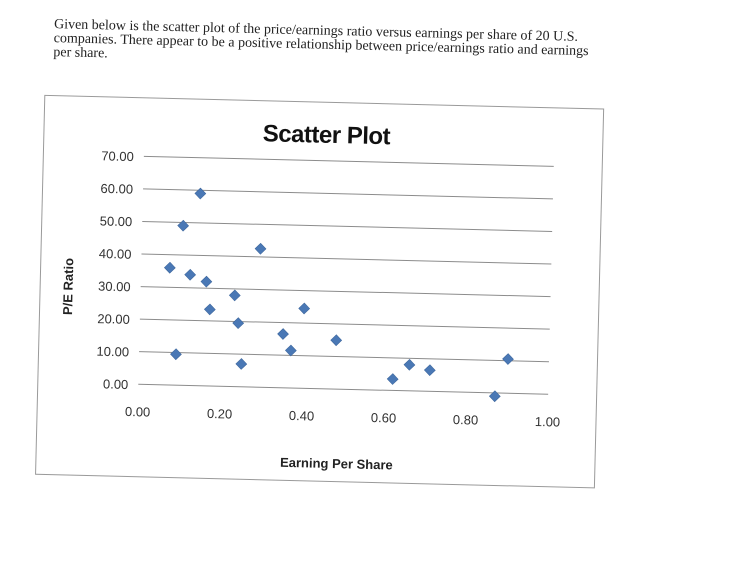  I want to click on y-tick-label: 40.00, so click(115, 254).